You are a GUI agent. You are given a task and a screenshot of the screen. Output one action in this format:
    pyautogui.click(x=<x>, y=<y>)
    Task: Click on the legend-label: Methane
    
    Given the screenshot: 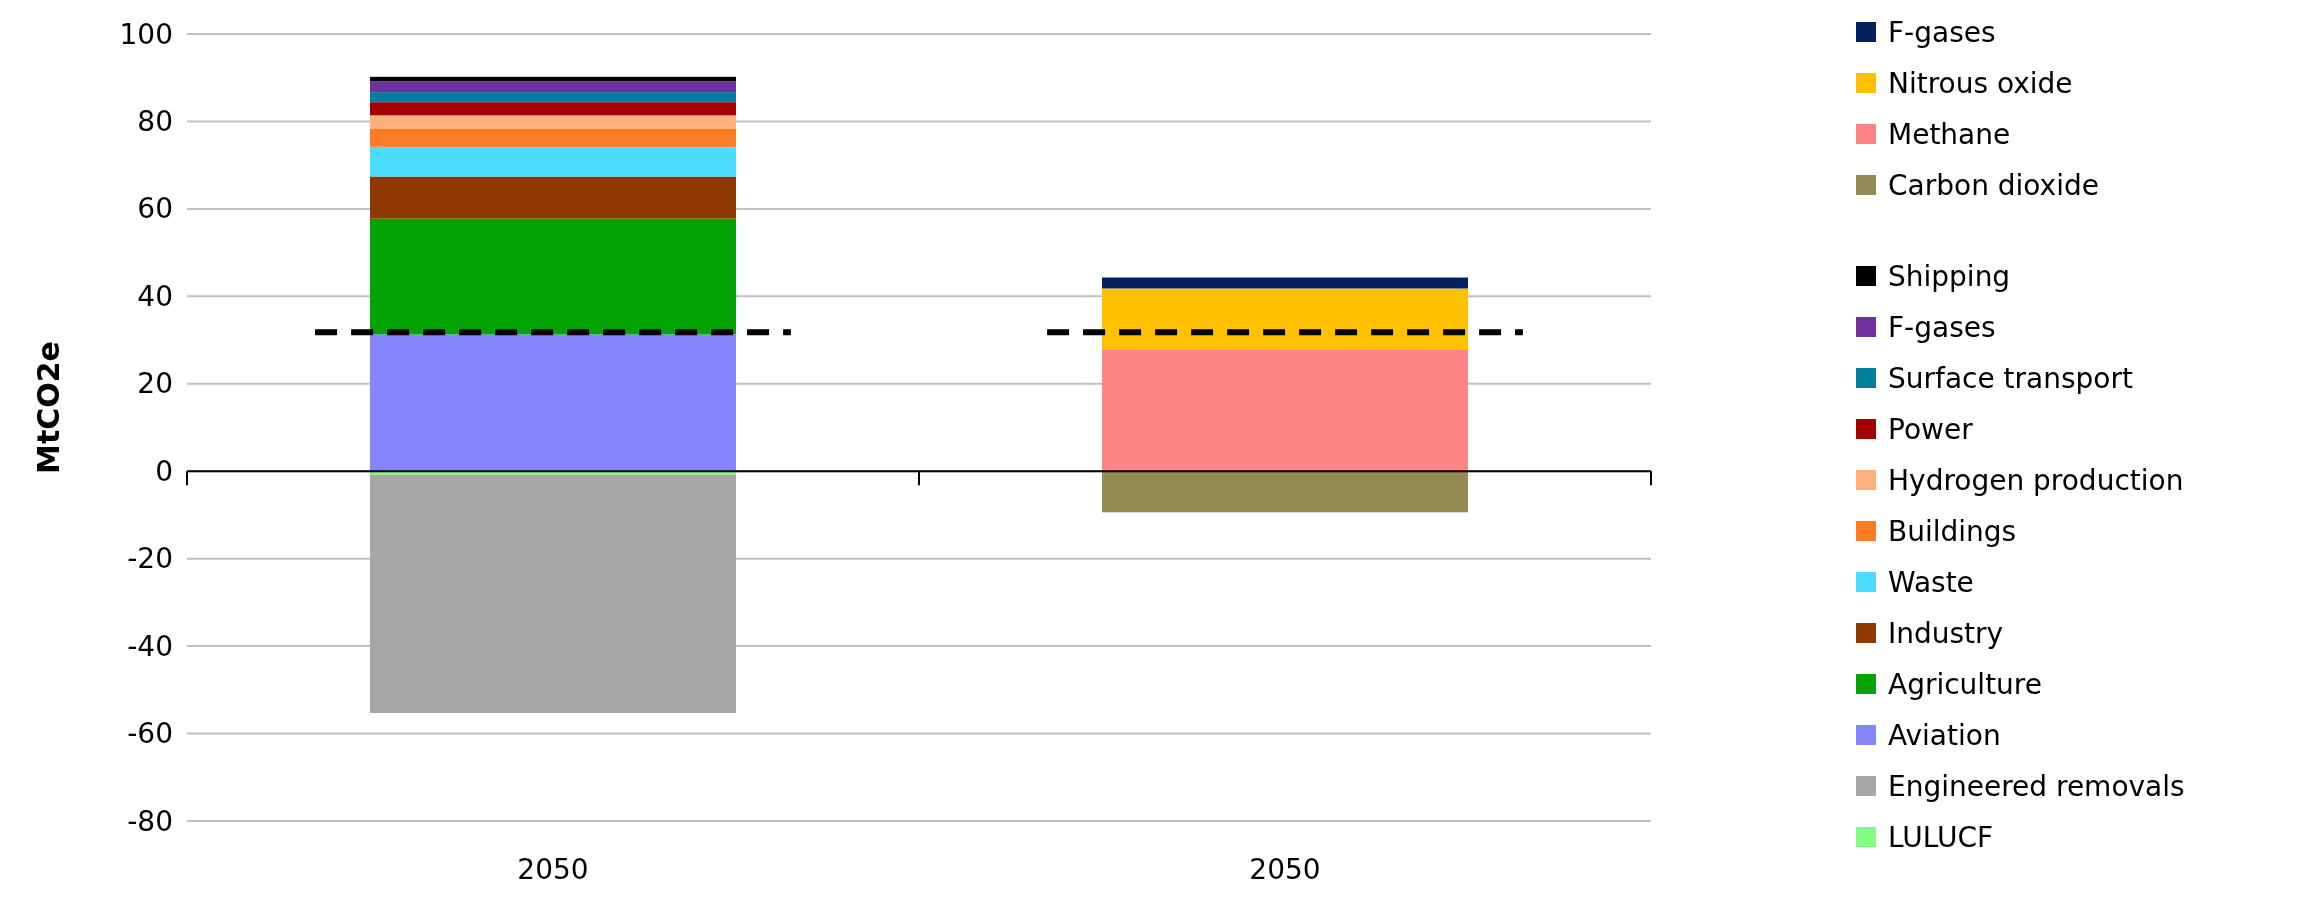 What is the action you would take?
    pyautogui.click(x=1949, y=134)
    